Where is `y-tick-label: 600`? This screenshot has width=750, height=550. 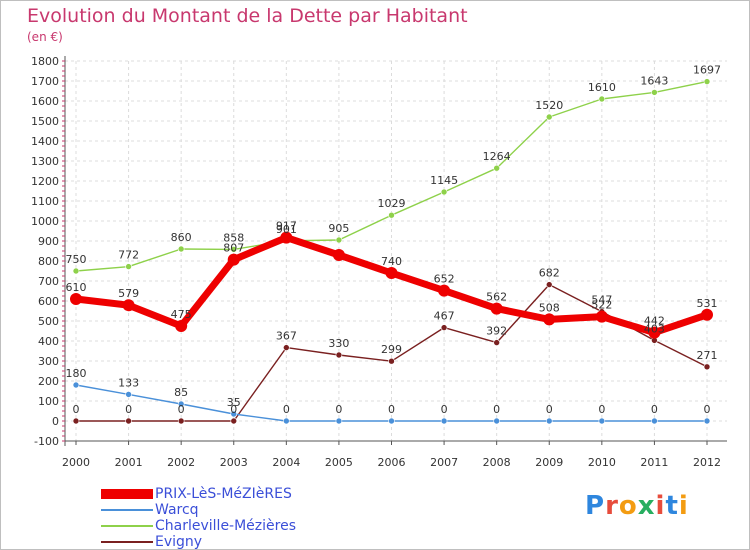
y-tick-label: 600 is located at coordinates (48, 301).